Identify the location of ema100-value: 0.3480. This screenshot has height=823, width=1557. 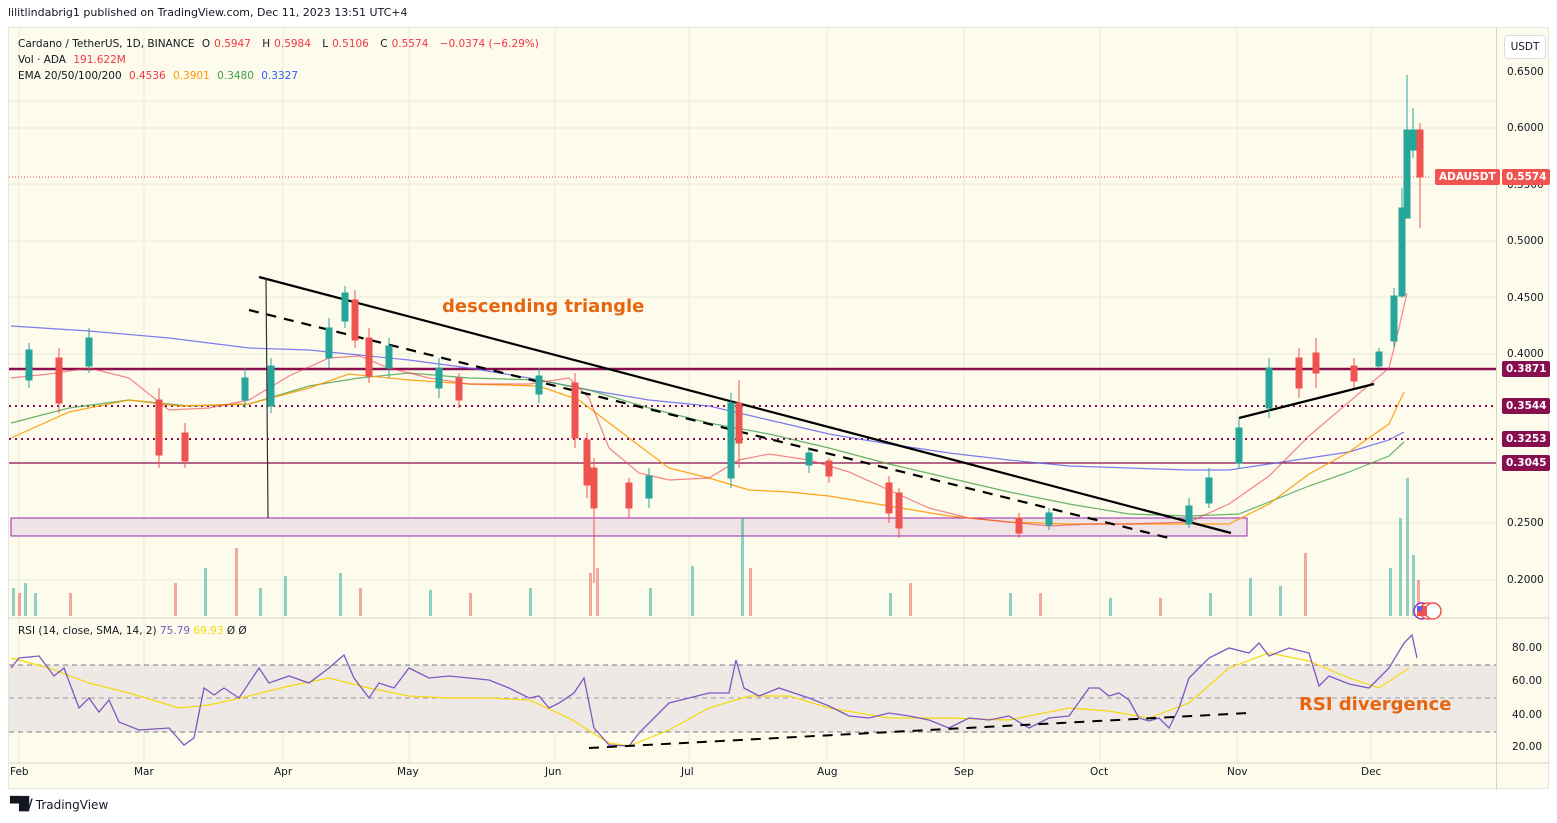
(235, 76).